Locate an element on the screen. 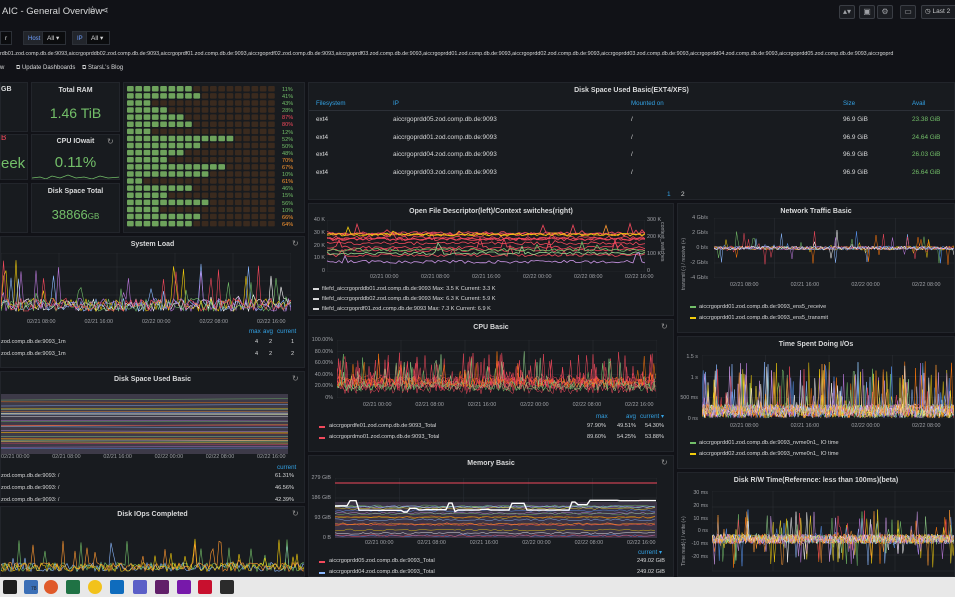  memory-basic-title: Memory Basic is located at coordinates (491, 463).